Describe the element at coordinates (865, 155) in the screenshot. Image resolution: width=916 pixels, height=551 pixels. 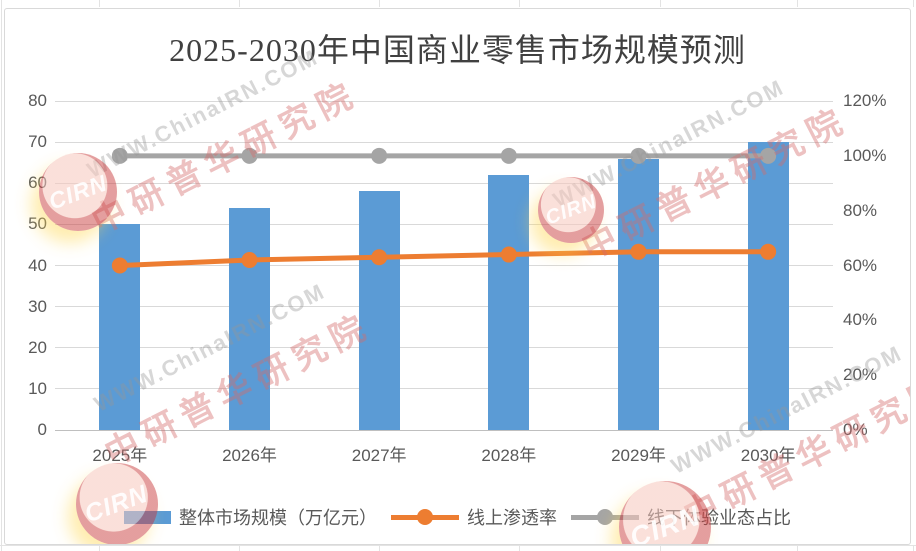
I see `secondary-y-axis-tick-label: 100%` at that location.